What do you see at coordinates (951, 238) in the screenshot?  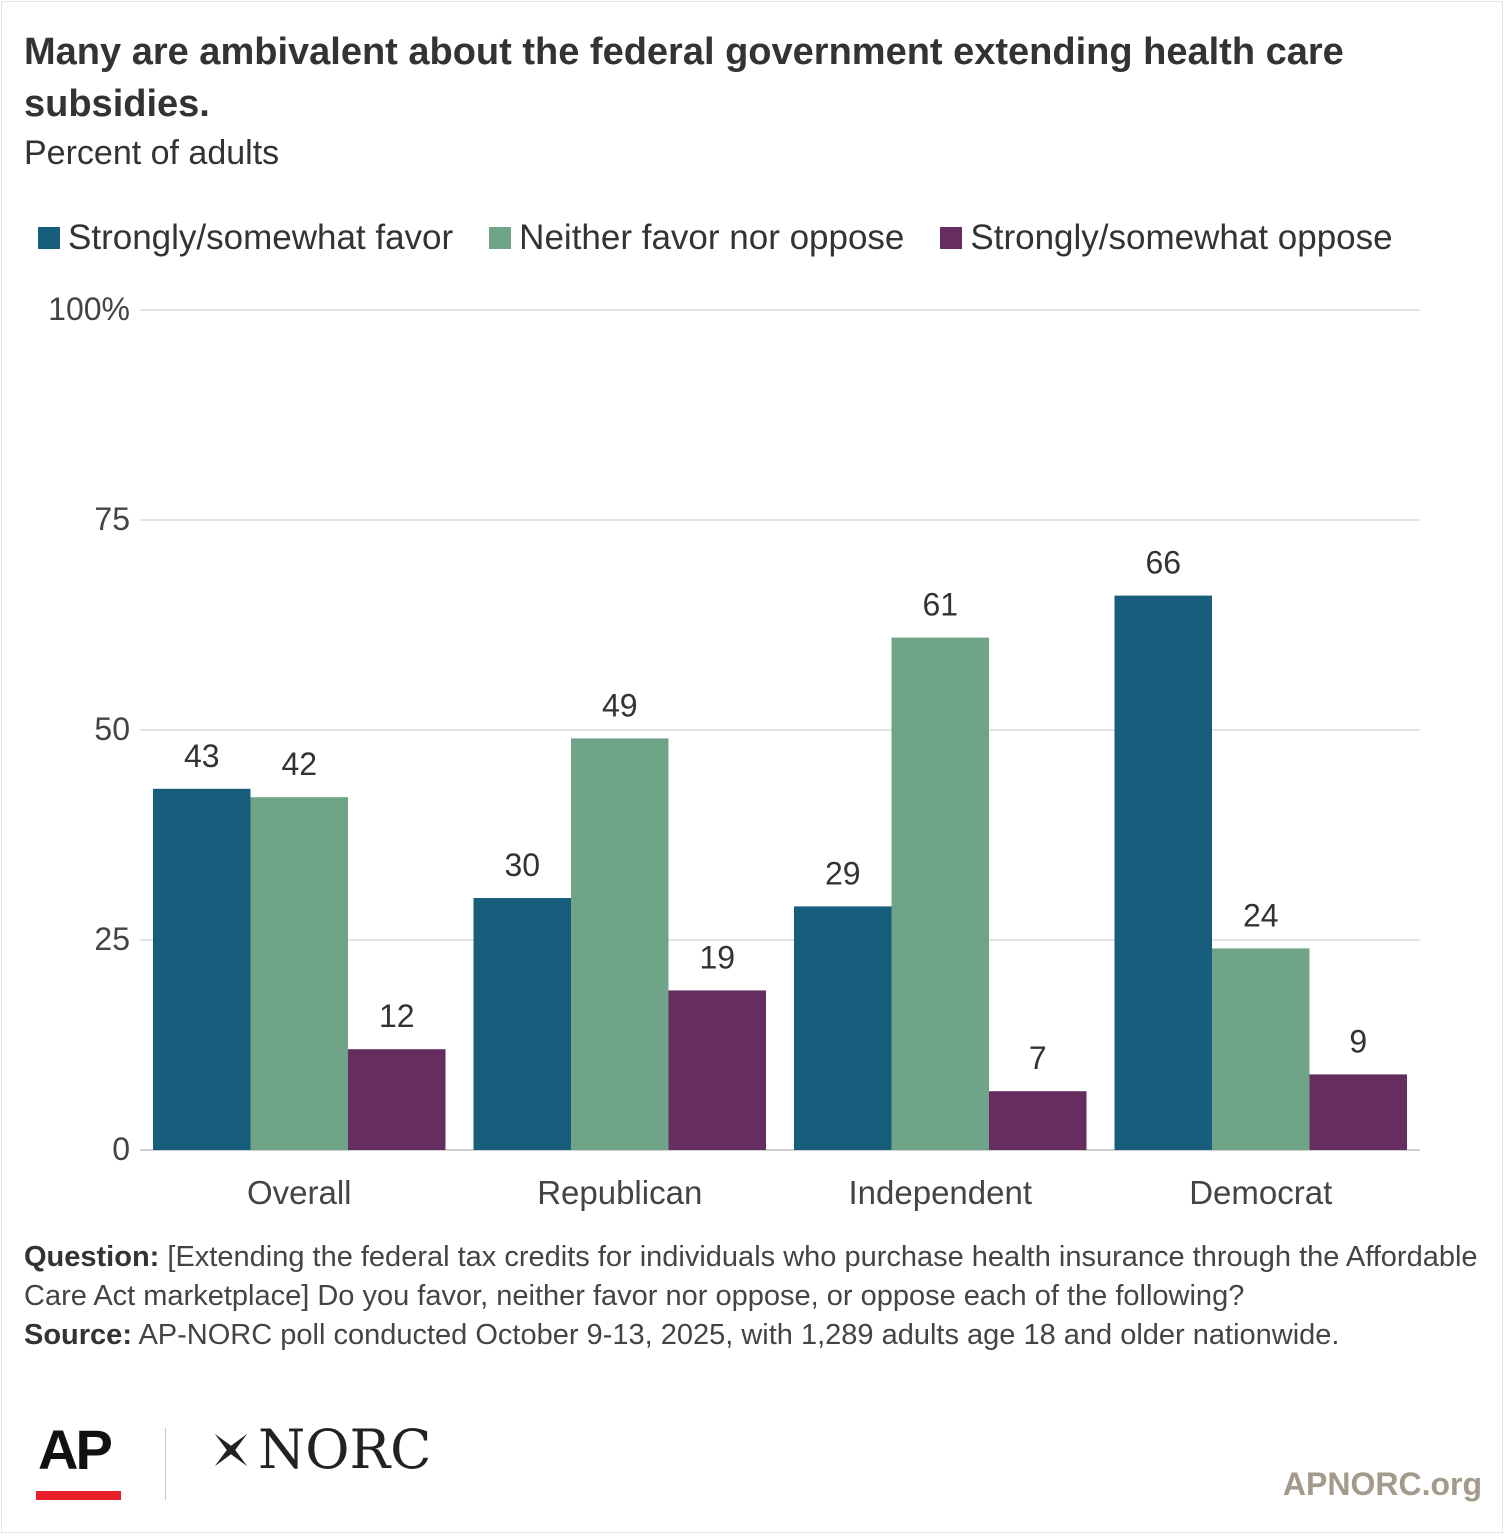 I see `legend-swatch-oppose` at bounding box center [951, 238].